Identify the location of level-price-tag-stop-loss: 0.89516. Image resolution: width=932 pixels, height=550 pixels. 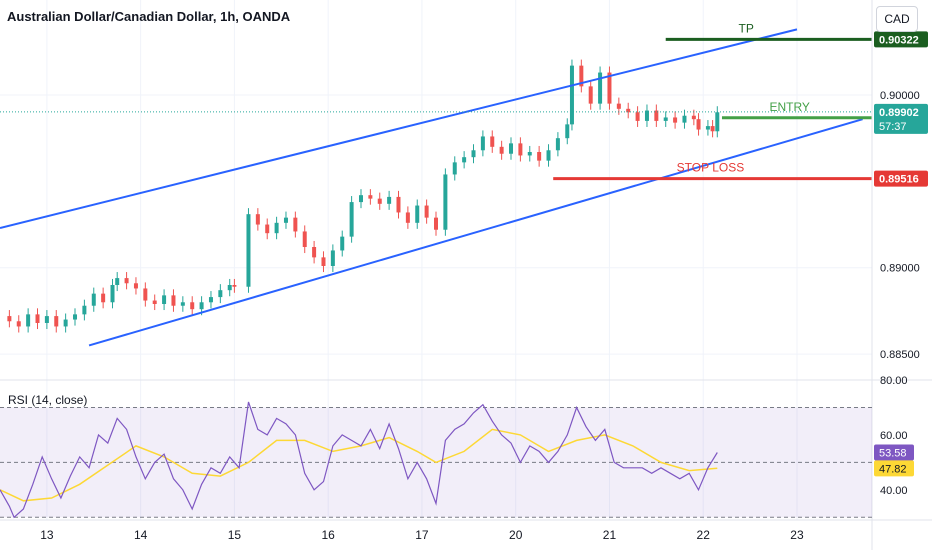
(899, 180).